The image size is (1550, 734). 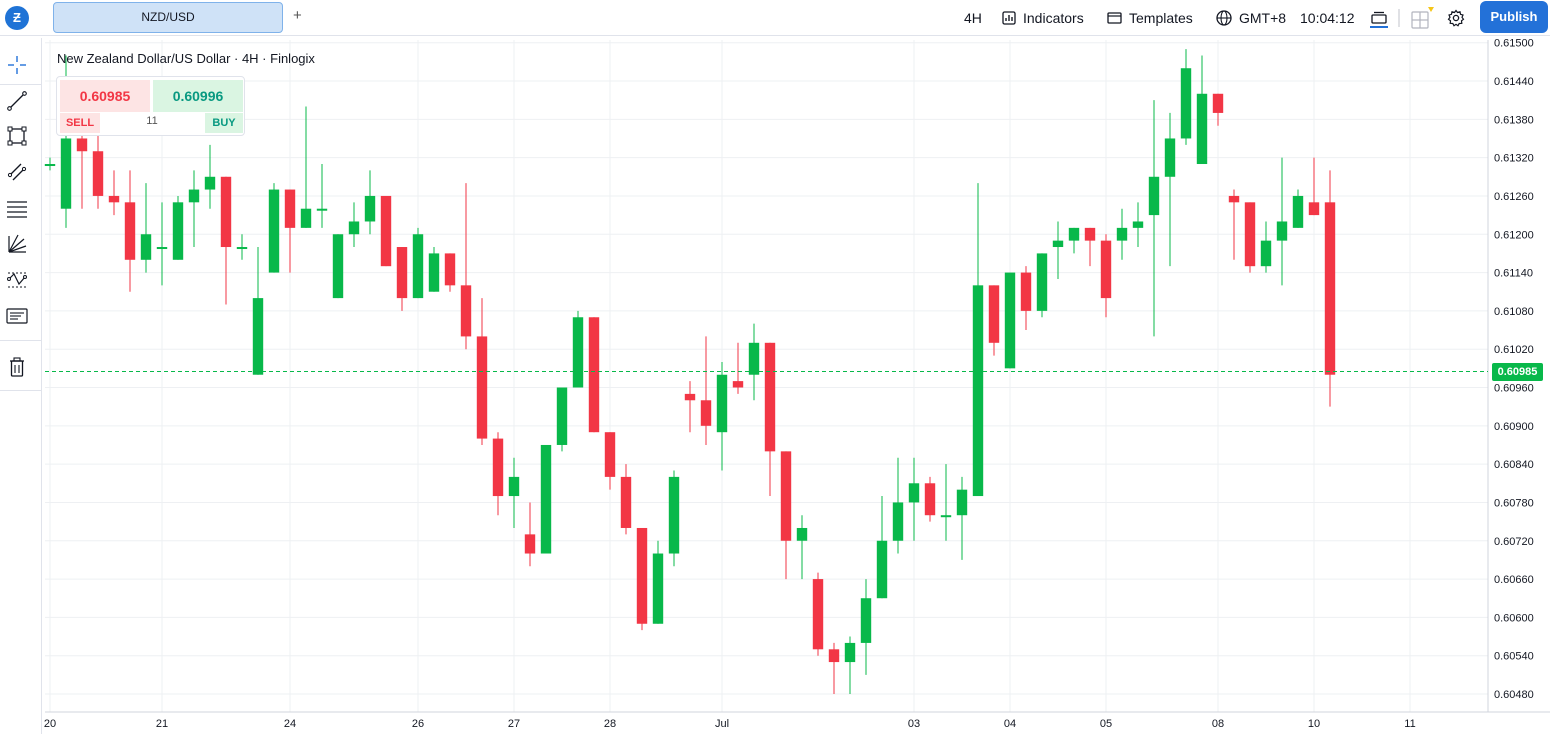 What do you see at coordinates (1514, 580) in the screenshot?
I see `y-tick-label: 0.60660` at bounding box center [1514, 580].